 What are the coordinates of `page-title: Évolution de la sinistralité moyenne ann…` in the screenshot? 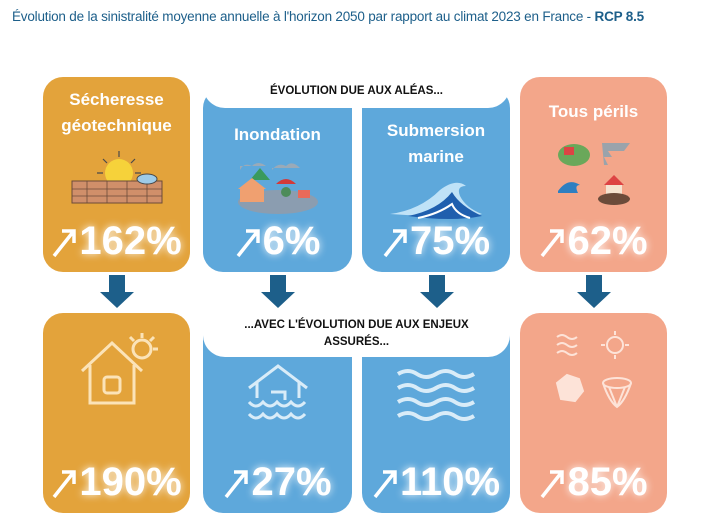 It's located at (328, 16).